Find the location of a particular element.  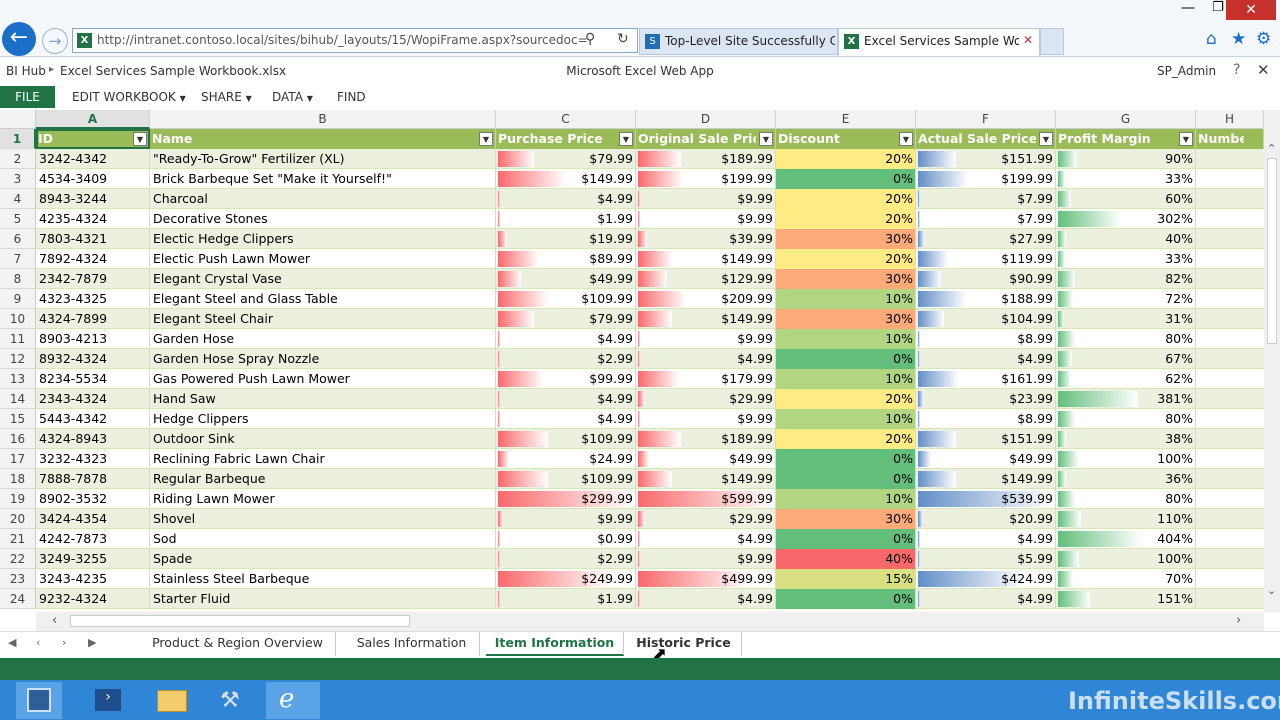

row-header: 17 is located at coordinates (18, 459).